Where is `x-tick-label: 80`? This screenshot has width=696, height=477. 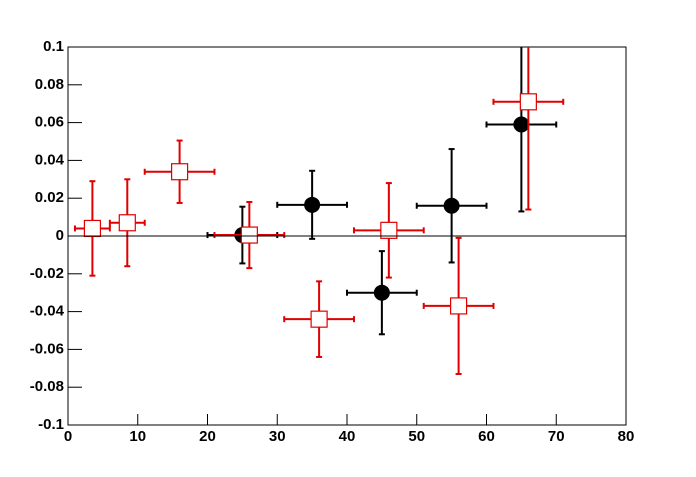 x-tick-label: 80 is located at coordinates (626, 436).